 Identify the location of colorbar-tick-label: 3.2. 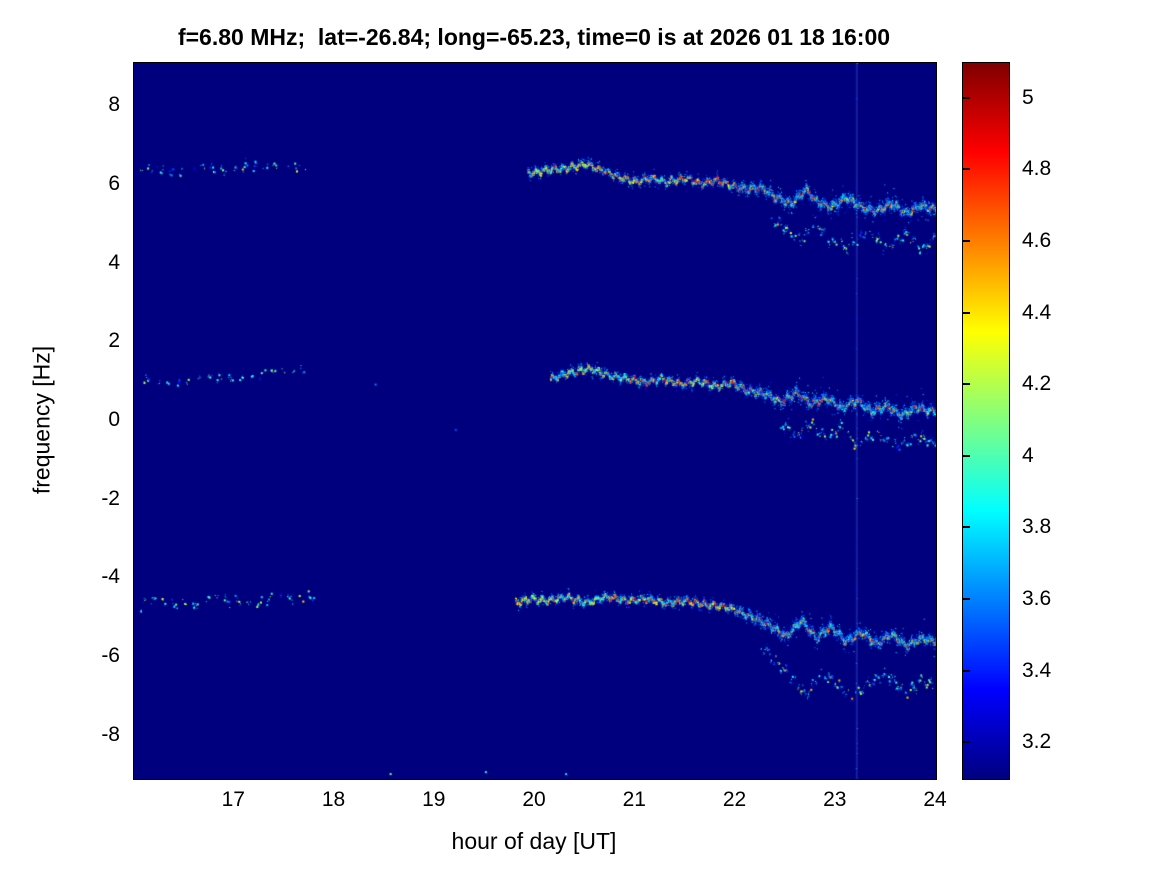
(1037, 742).